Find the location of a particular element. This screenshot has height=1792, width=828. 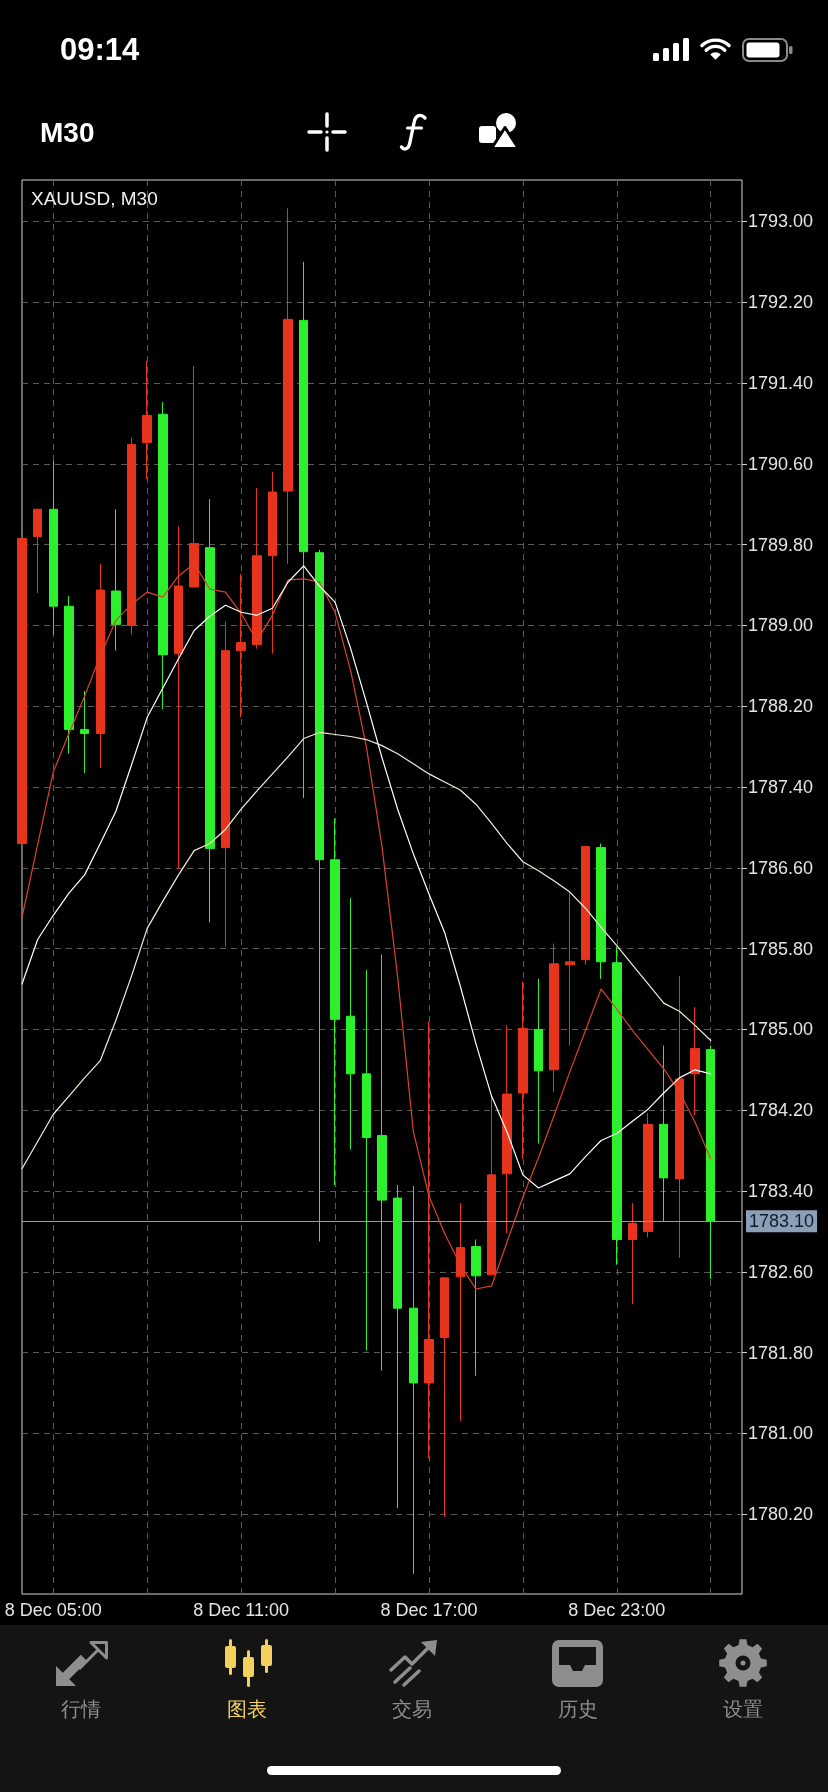

y-tick-label: 1793.00 is located at coordinates (781, 221).